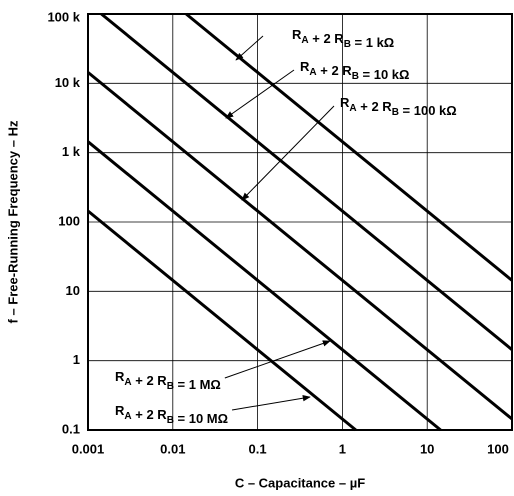 This screenshot has width=514, height=496. What do you see at coordinates (63, 16) in the screenshot?
I see `y-tick-label: 100 k` at bounding box center [63, 16].